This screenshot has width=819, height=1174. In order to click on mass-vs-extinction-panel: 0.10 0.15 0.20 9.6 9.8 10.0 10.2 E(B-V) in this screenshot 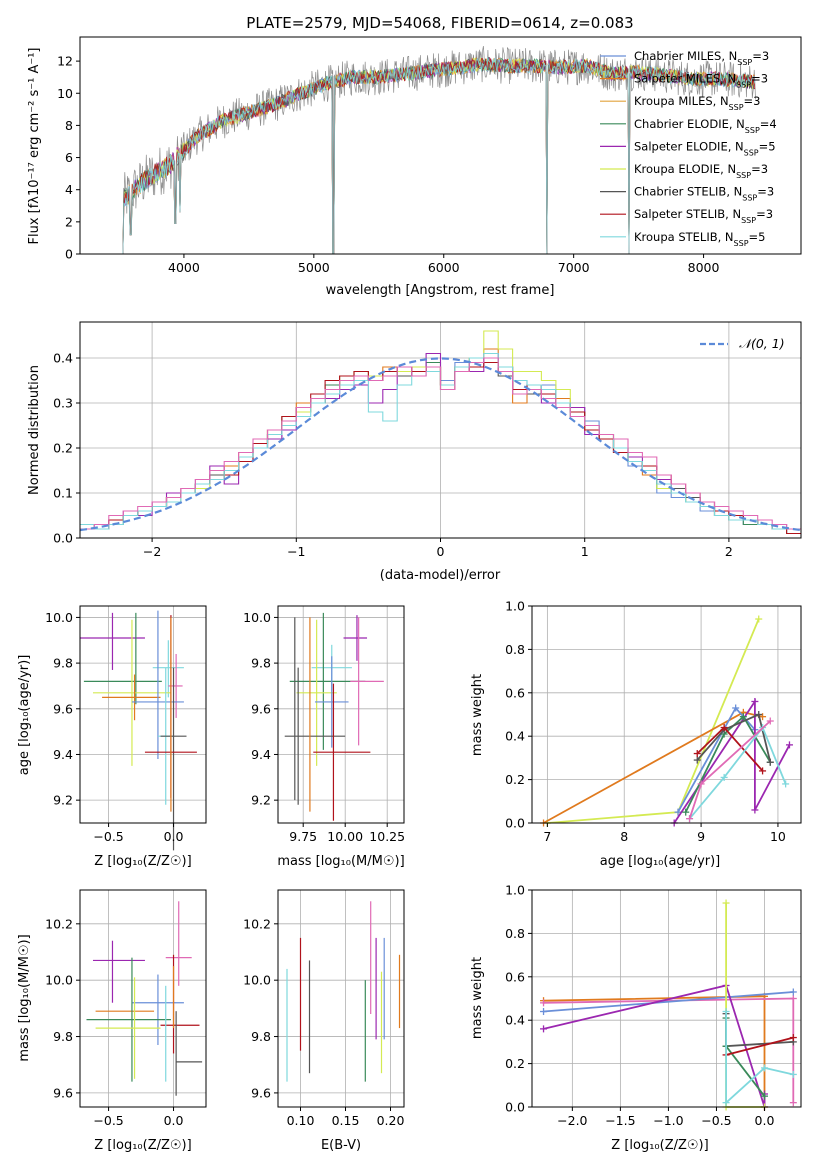, I will do `click(324, 1021)`.